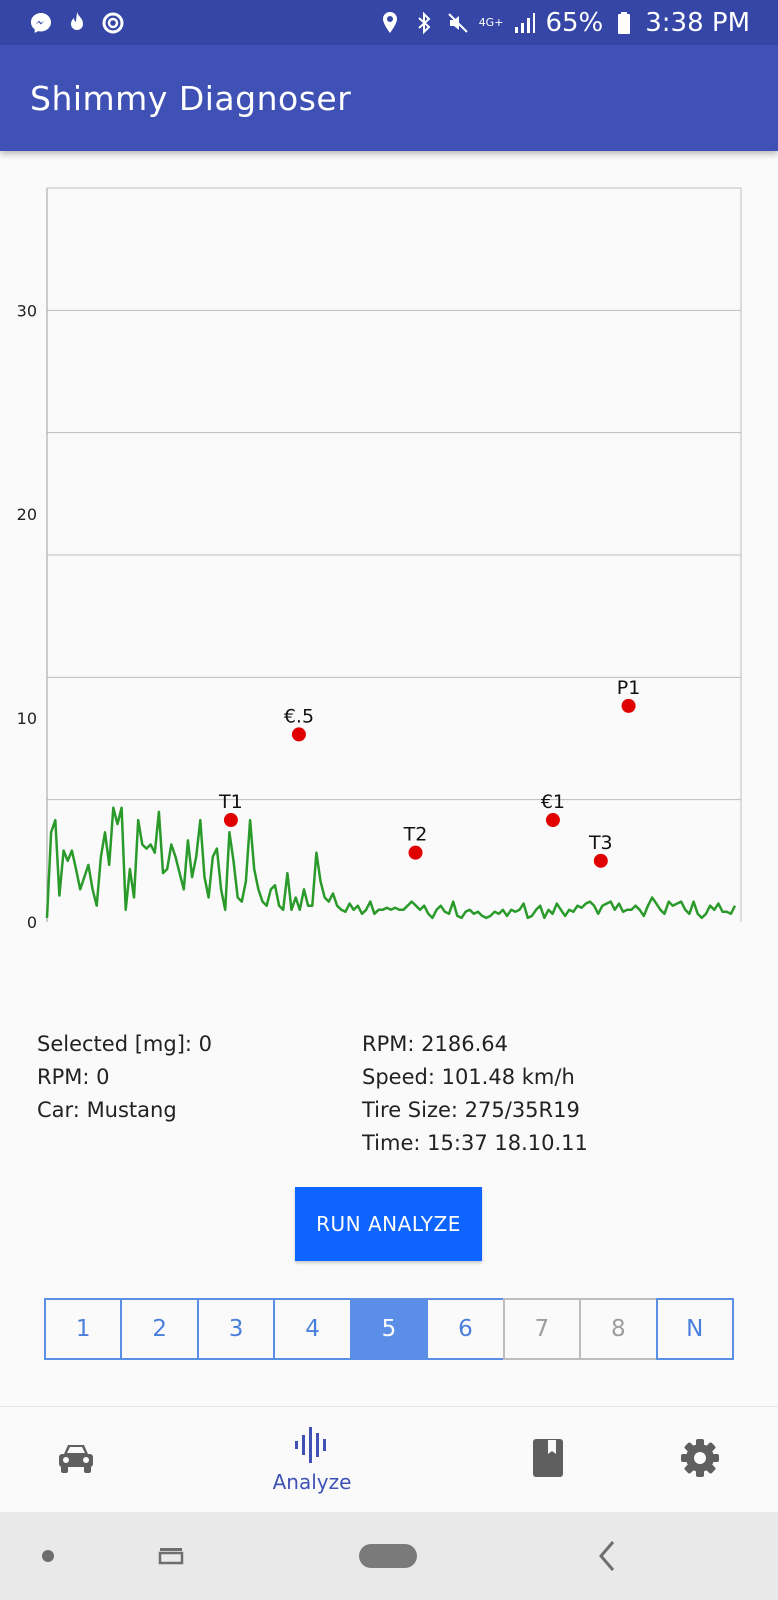  I want to click on back-icon, so click(607, 1556).